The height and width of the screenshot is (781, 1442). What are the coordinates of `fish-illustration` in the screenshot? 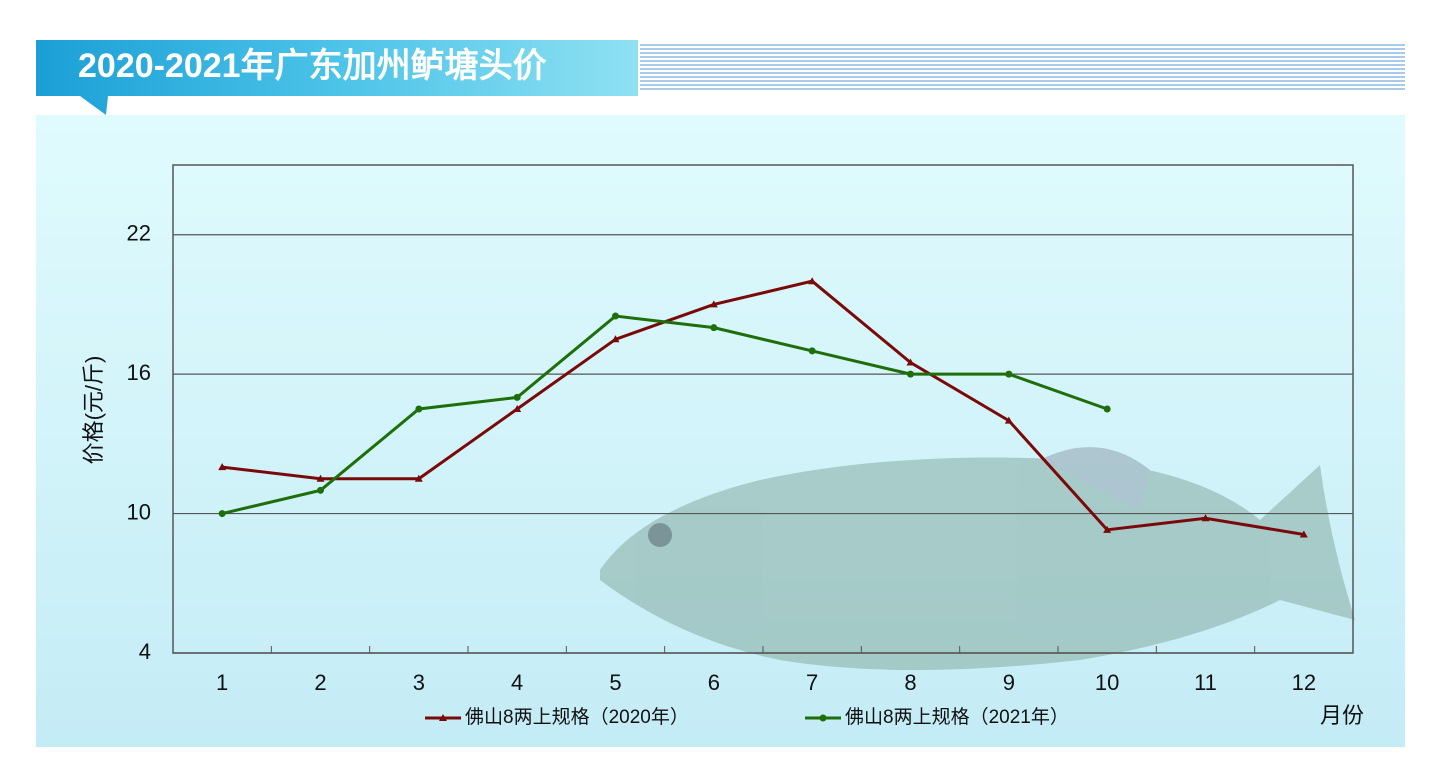 It's located at (977, 558).